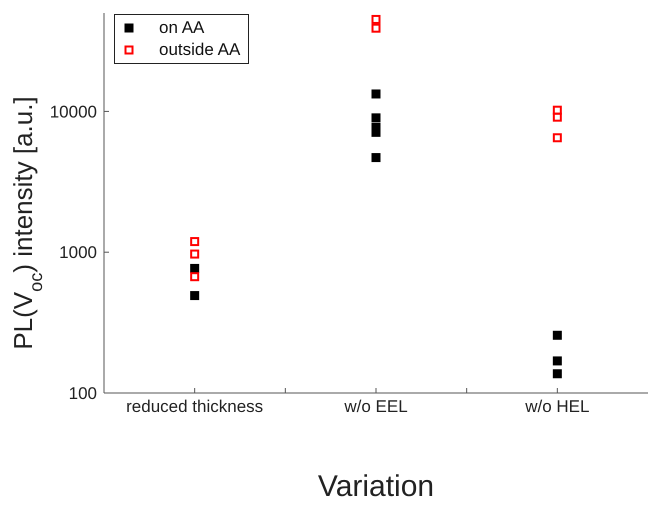  I want to click on x-tick-label: reduced thickness, so click(195, 406).